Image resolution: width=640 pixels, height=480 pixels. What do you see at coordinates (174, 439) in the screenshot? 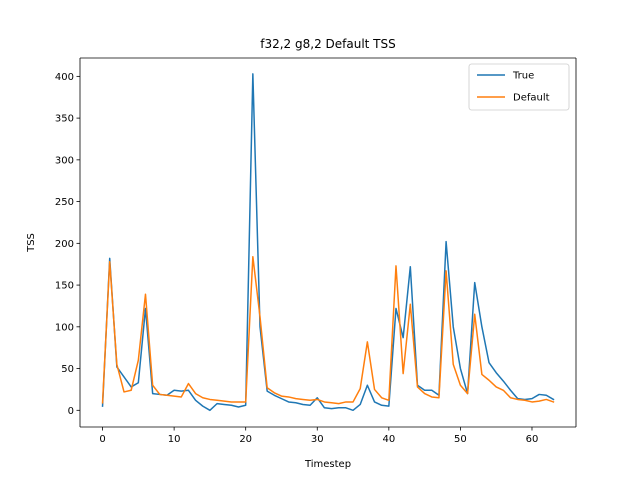
I see `x-tick-label: 10` at bounding box center [174, 439].